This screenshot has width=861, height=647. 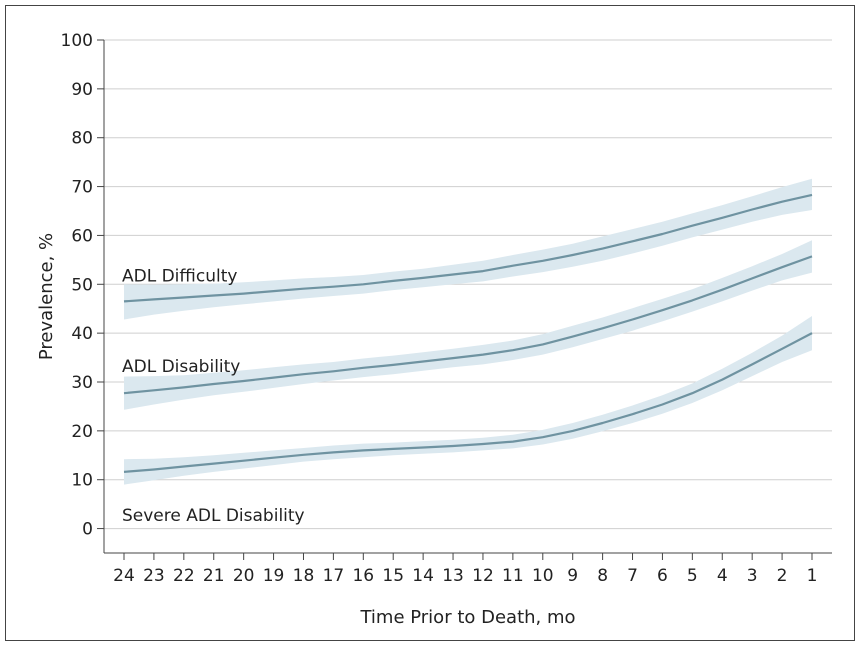 What do you see at coordinates (483, 576) in the screenshot?
I see `x-tick-label: 12` at bounding box center [483, 576].